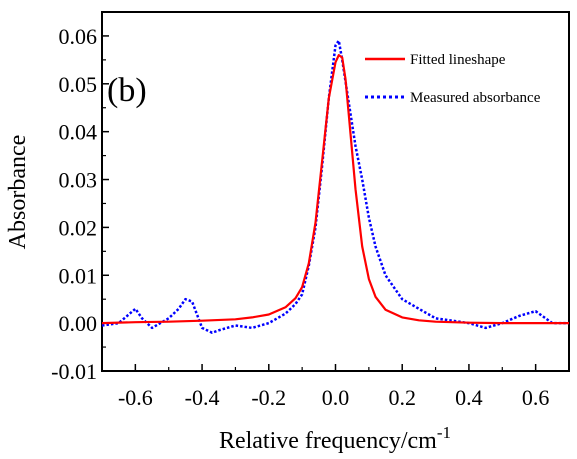  Describe the element at coordinates (469, 397) in the screenshot. I see `x-tick-label: 0.4` at that location.